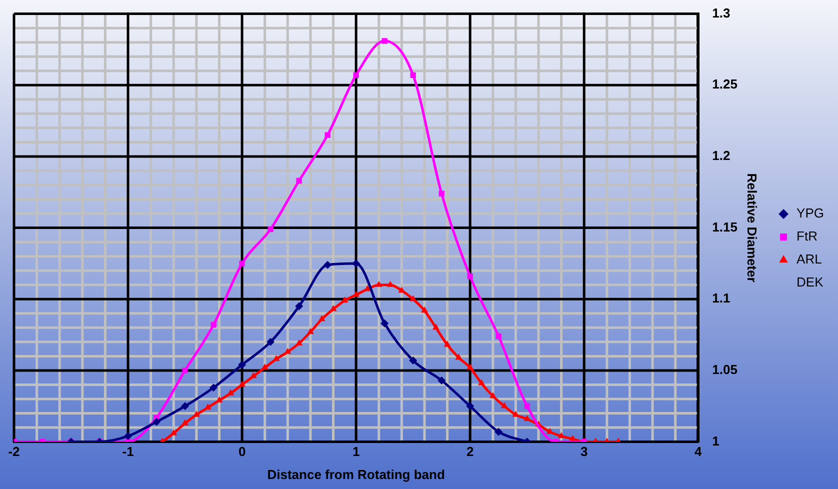 The width and height of the screenshot is (838, 489). Describe the element at coordinates (810, 282) in the screenshot. I see `text: DEK` at that location.